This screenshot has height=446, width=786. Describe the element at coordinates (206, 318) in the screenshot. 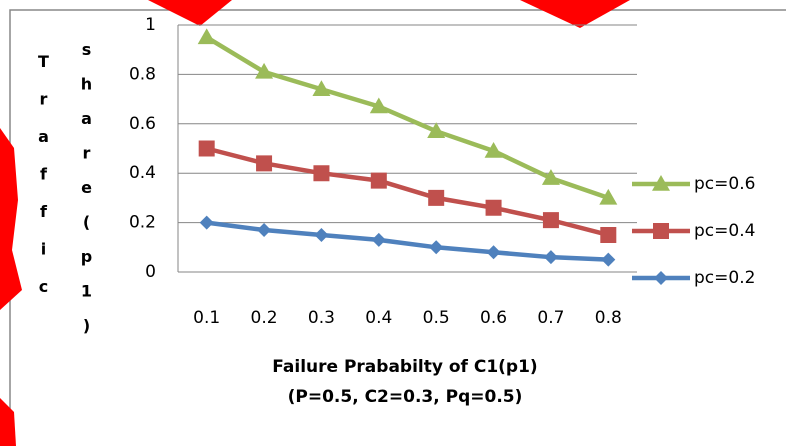

I see `x-tick-label: 0.1` at that location.